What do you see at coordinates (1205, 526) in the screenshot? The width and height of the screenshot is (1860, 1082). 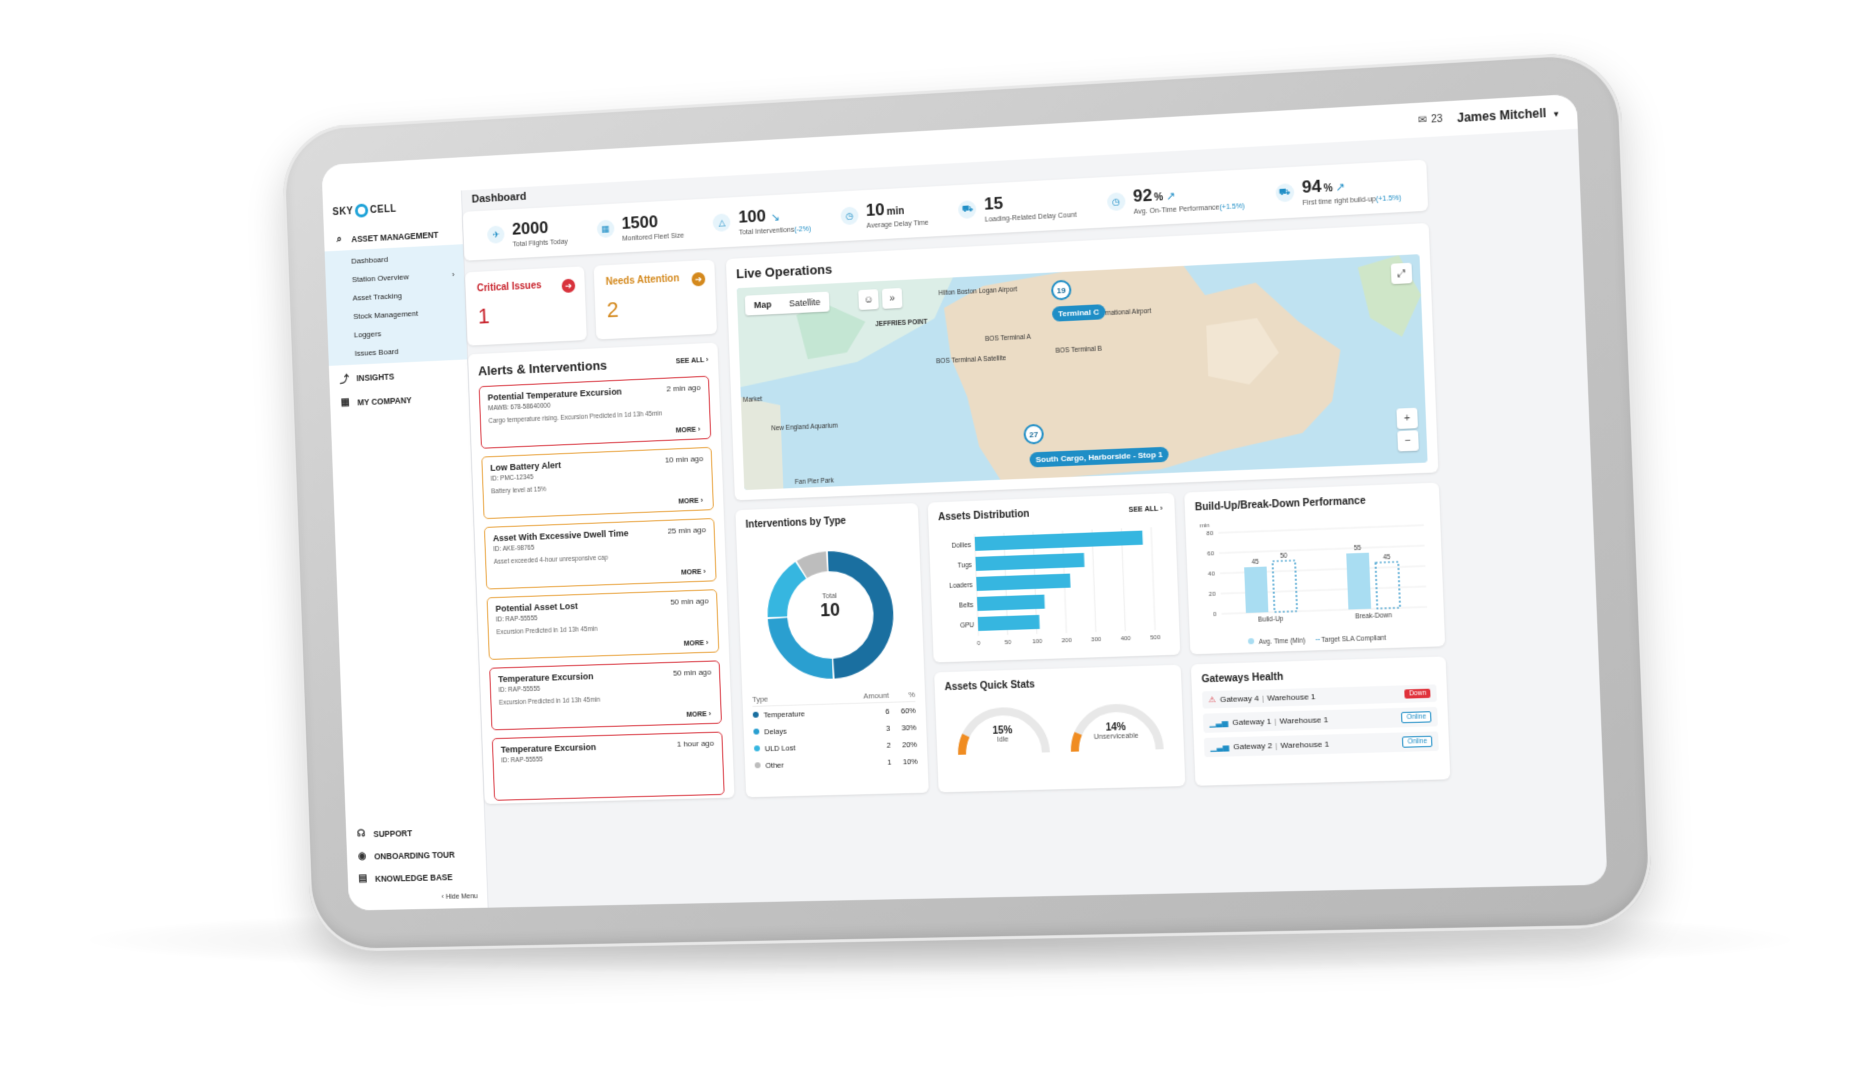 I see `y-axis-label: min` at bounding box center [1205, 526].